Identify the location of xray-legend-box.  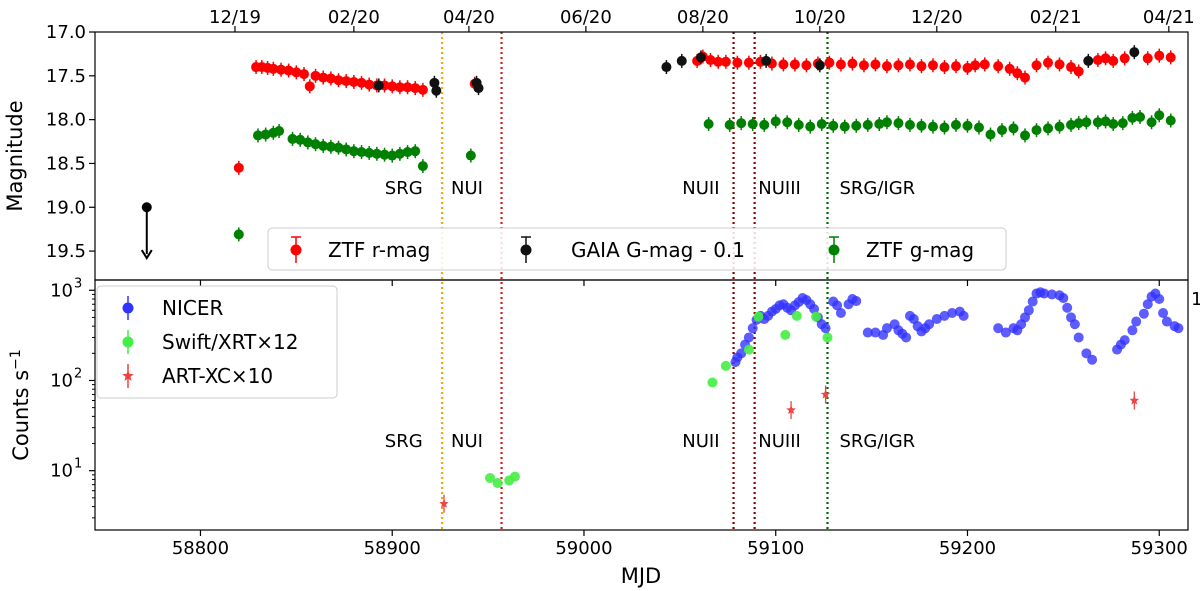
(217, 342).